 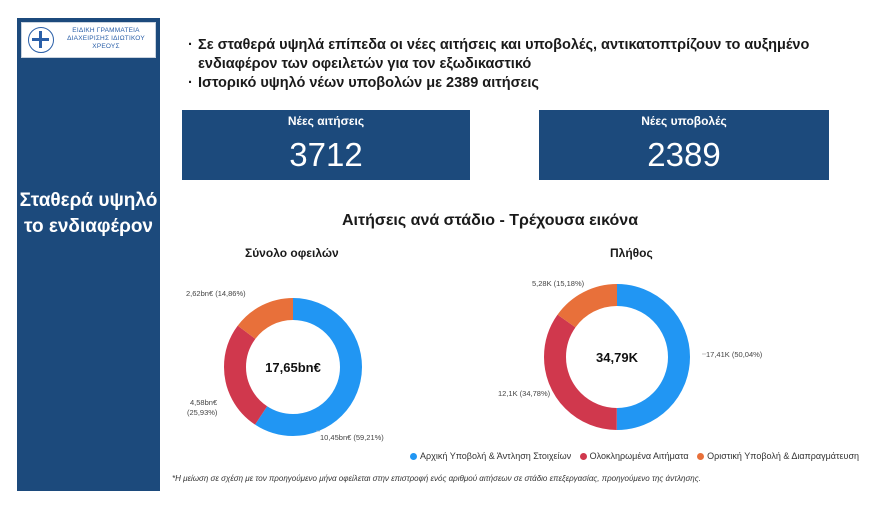 I want to click on legend-dot-red, so click(x=583, y=456).